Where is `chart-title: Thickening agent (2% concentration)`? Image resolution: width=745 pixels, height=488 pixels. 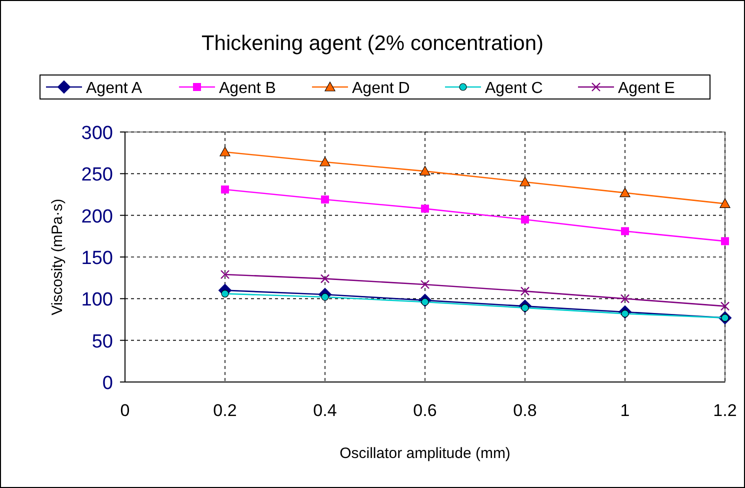 chart-title: Thickening agent (2% concentration) is located at coordinates (372, 43).